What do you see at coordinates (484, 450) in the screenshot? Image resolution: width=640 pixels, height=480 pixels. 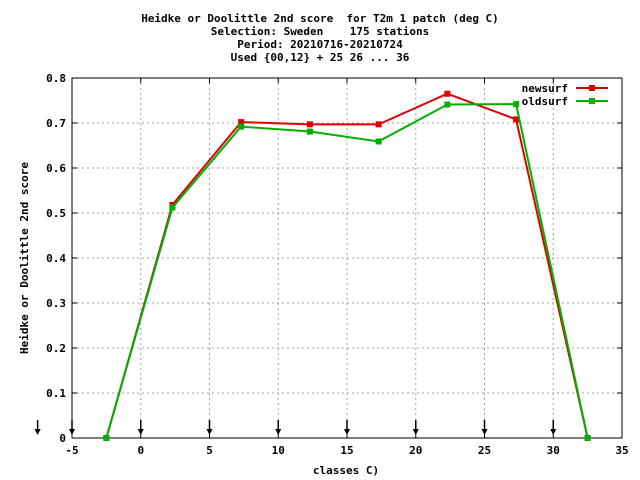 I see `x-tick-label: 25` at bounding box center [484, 450].